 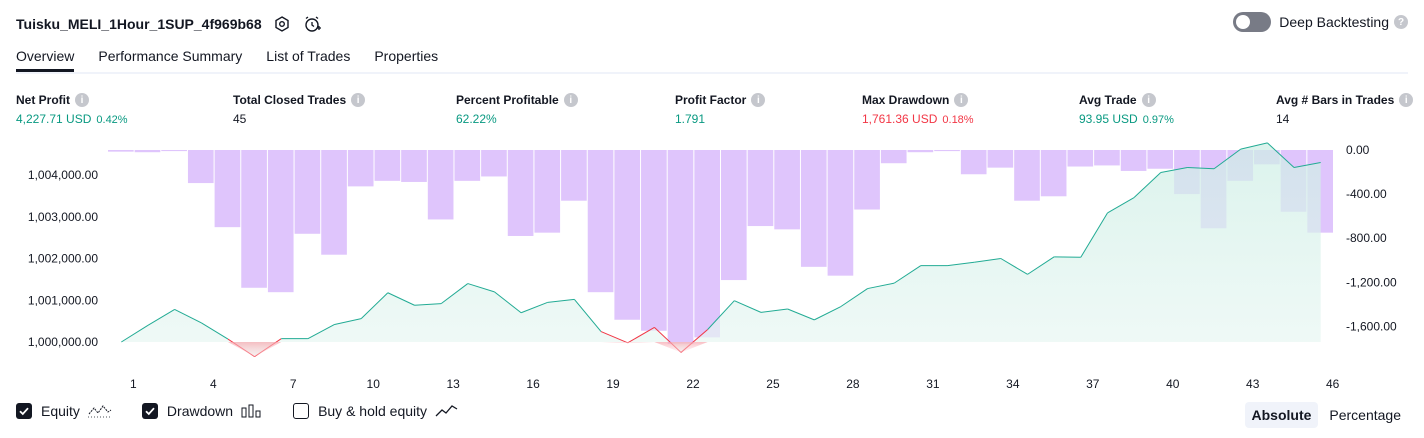 What do you see at coordinates (711, 100) in the screenshot?
I see `metric-label-text: Profit Factor` at bounding box center [711, 100].